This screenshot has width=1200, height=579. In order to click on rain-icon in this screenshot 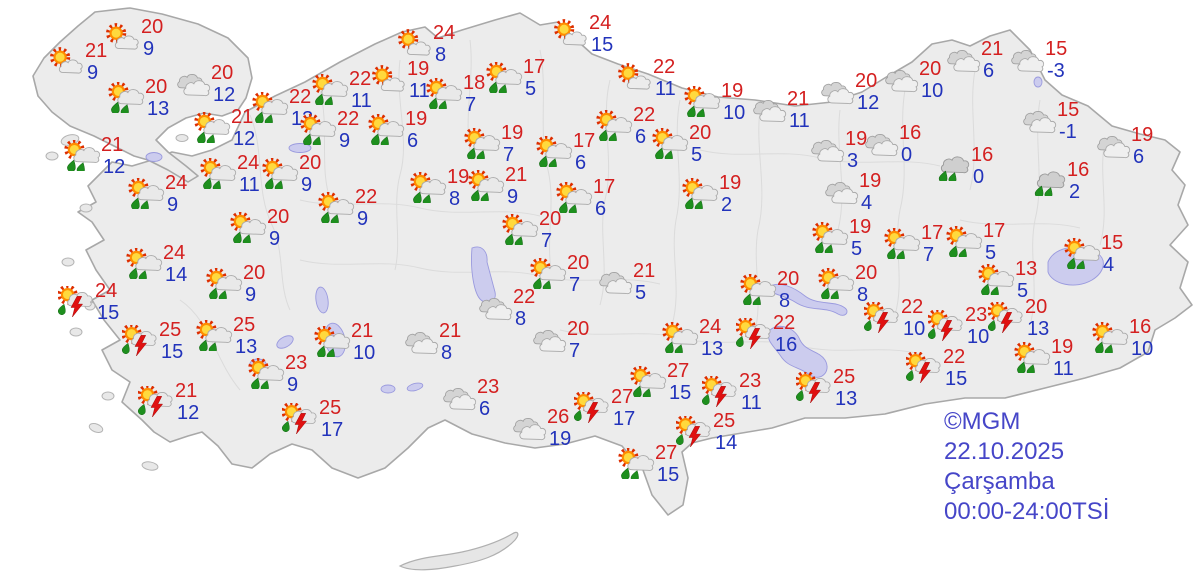, I will do `click(953, 165)`.